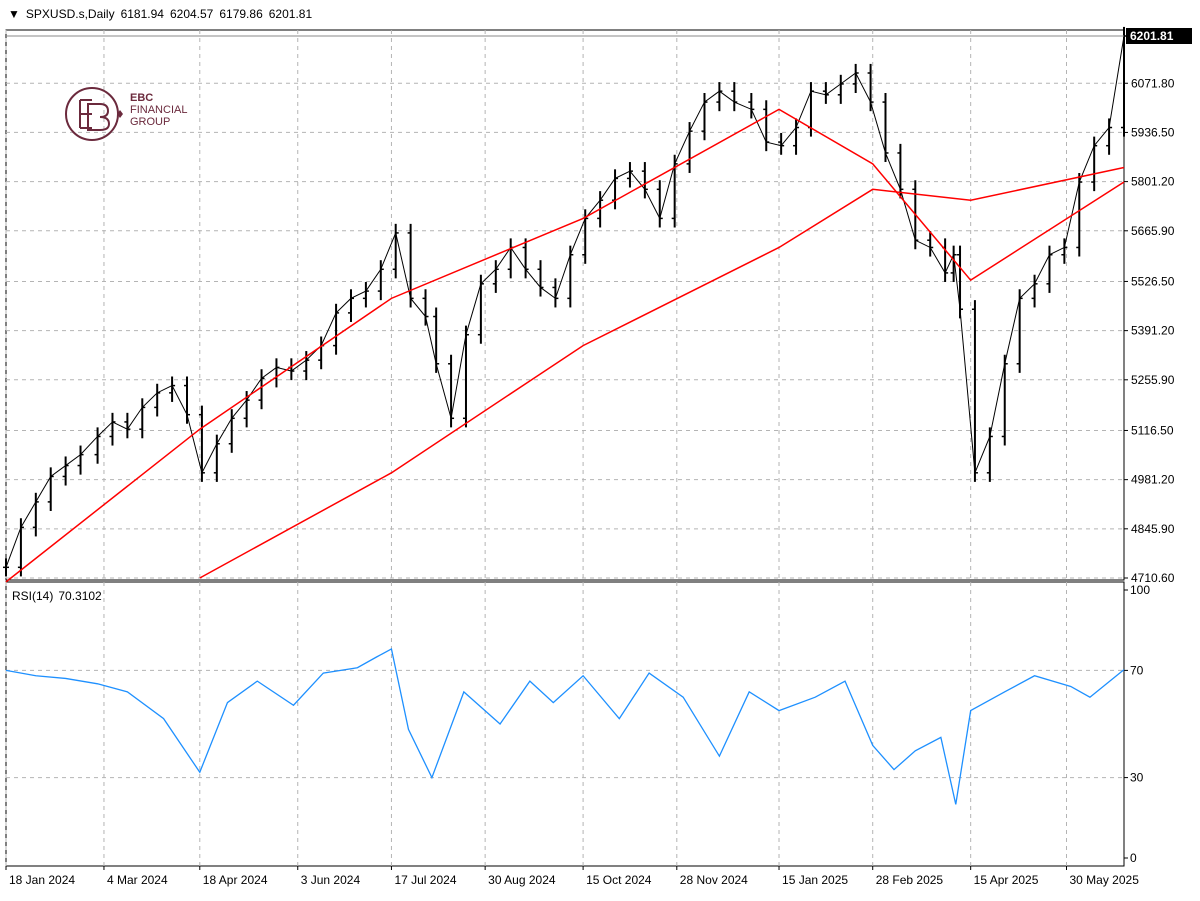 This screenshot has width=1200, height=901. What do you see at coordinates (425, 880) in the screenshot?
I see `x-tick-label: 17 Jul 2024` at bounding box center [425, 880].